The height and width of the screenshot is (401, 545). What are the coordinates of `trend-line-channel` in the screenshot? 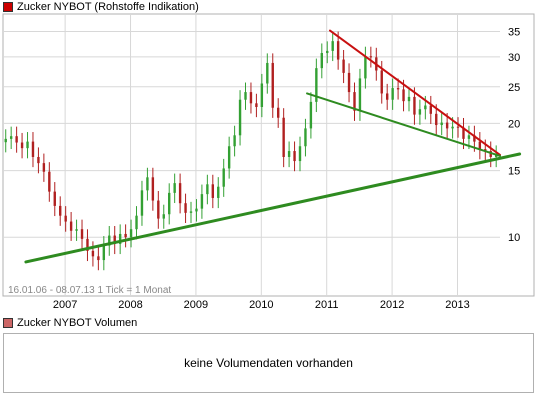 It's located at (403, 124).